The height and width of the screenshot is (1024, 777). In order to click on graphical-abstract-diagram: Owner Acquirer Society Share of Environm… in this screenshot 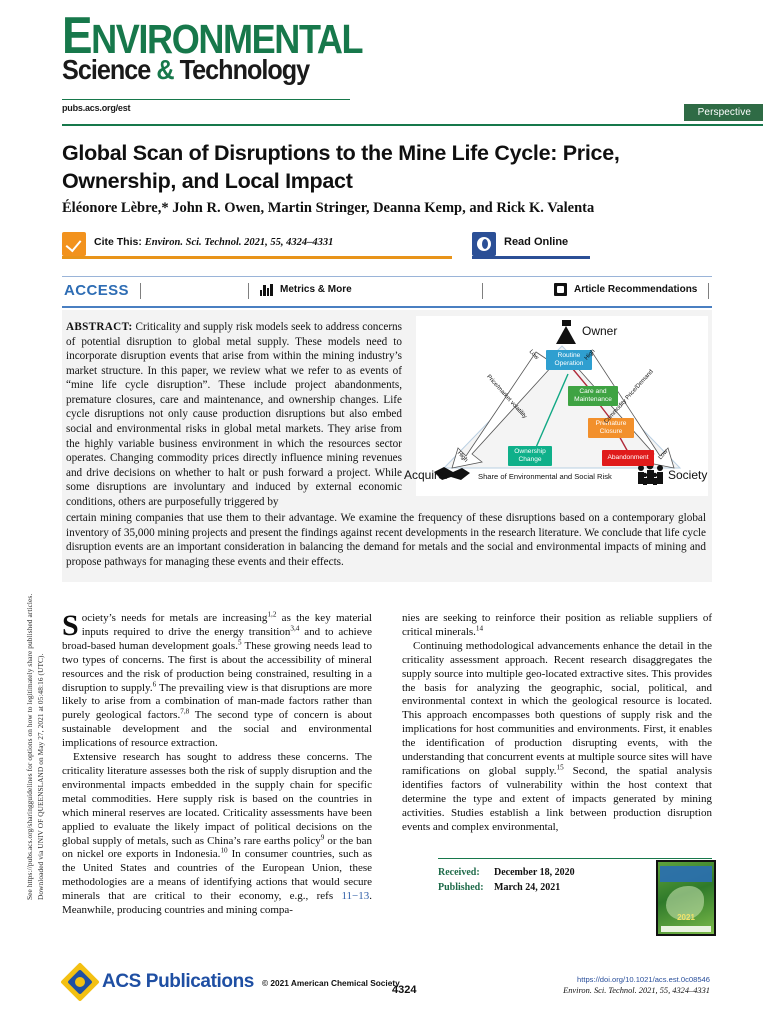, I will do `click(556, 406)`.